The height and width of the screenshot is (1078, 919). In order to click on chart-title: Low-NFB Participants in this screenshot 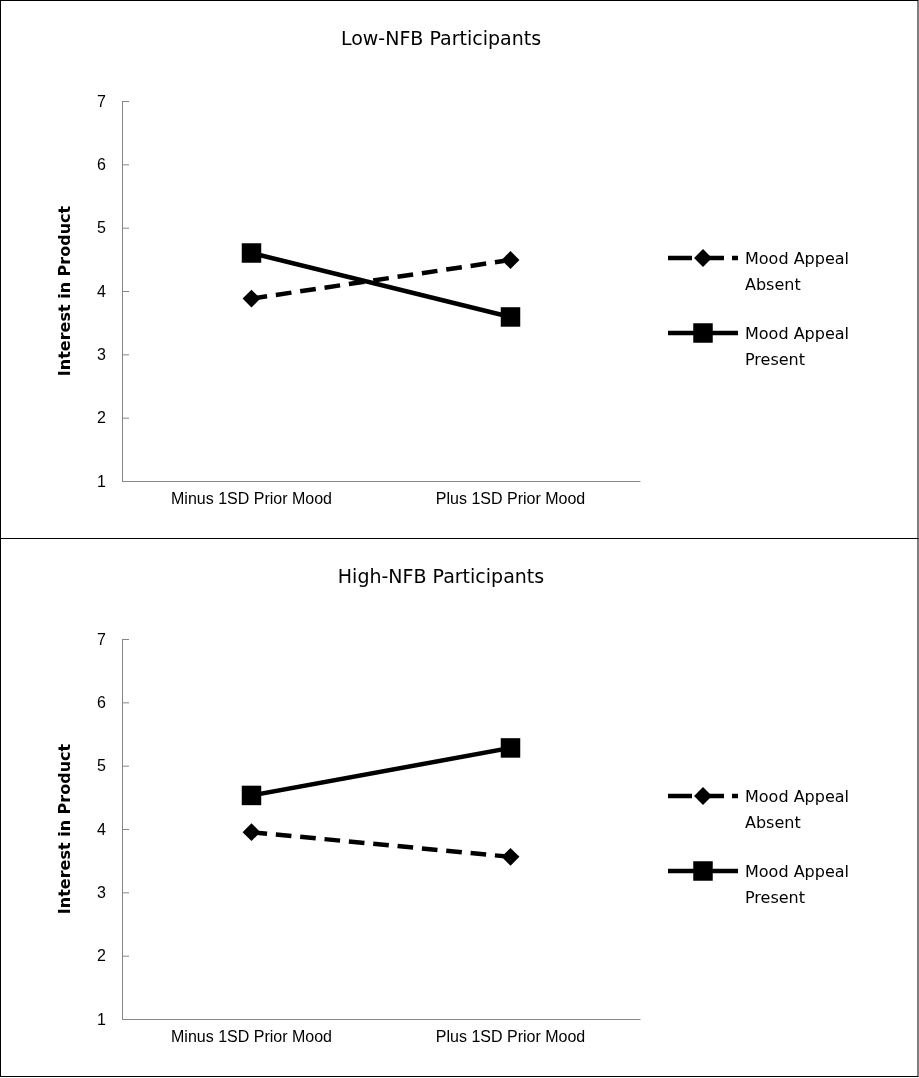, I will do `click(441, 38)`.